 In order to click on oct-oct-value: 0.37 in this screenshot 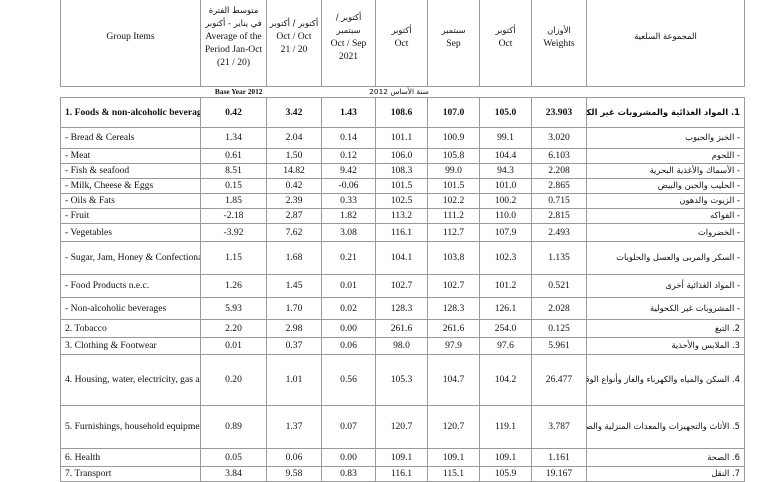, I will do `click(294, 346)`.